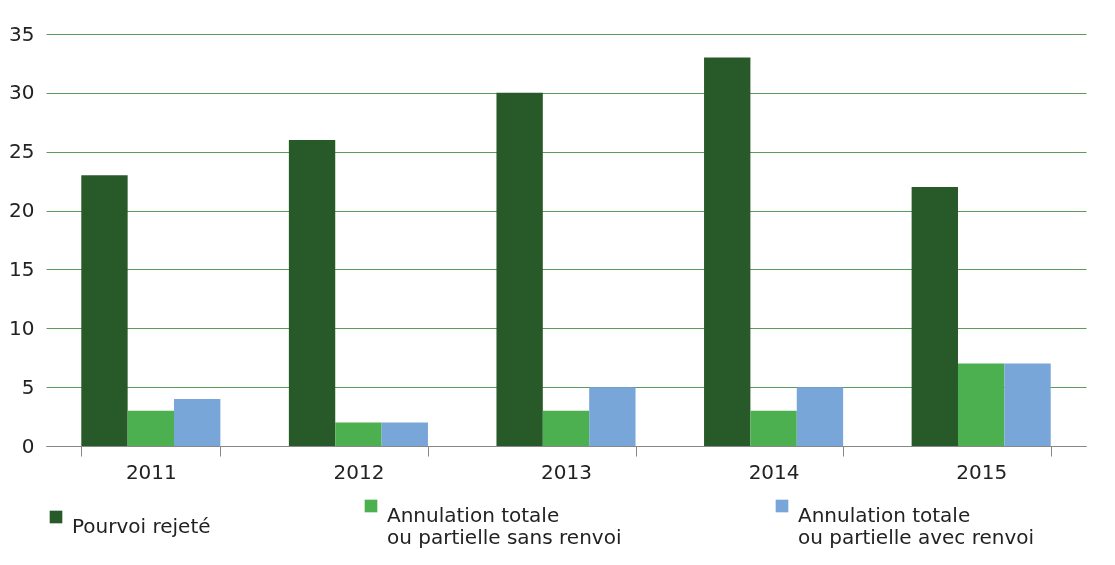  What do you see at coordinates (22, 151) in the screenshot?
I see `y-tick-label: 25` at bounding box center [22, 151].